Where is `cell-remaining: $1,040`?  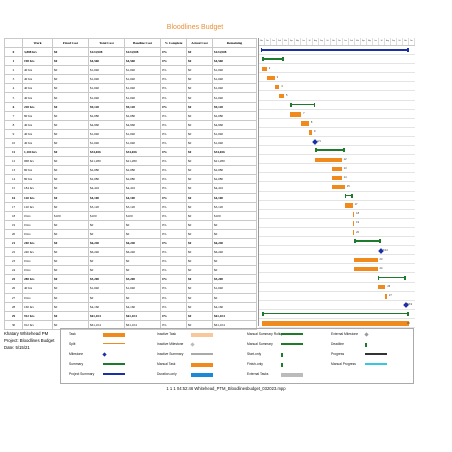
cell-remaining: $1,040 is located at coordinates (234, 133).